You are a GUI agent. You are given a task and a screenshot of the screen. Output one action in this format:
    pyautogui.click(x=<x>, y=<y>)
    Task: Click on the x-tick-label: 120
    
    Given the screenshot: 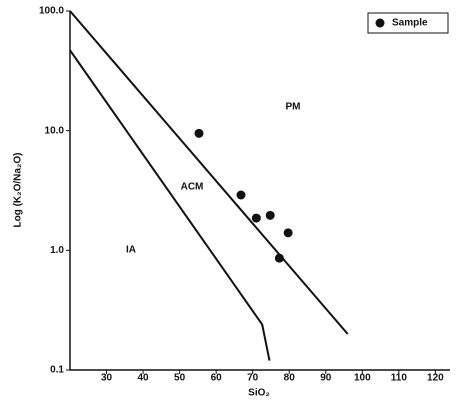 What is the action you would take?
    pyautogui.click(x=435, y=378)
    